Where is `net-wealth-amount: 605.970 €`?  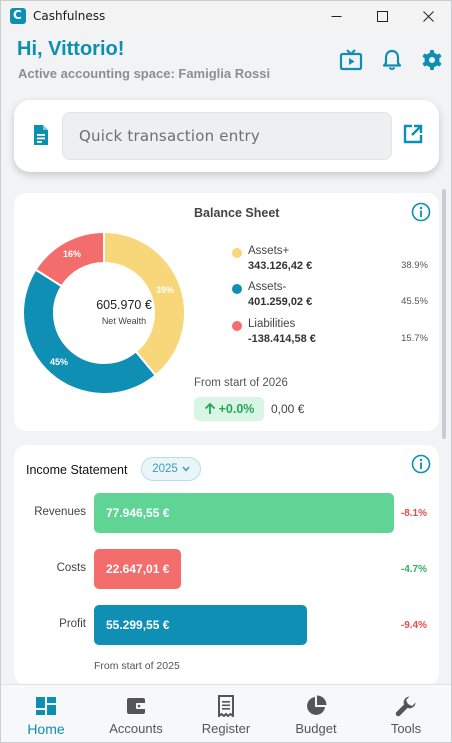
net-wealth-amount: 605.970 € is located at coordinates (124, 305).